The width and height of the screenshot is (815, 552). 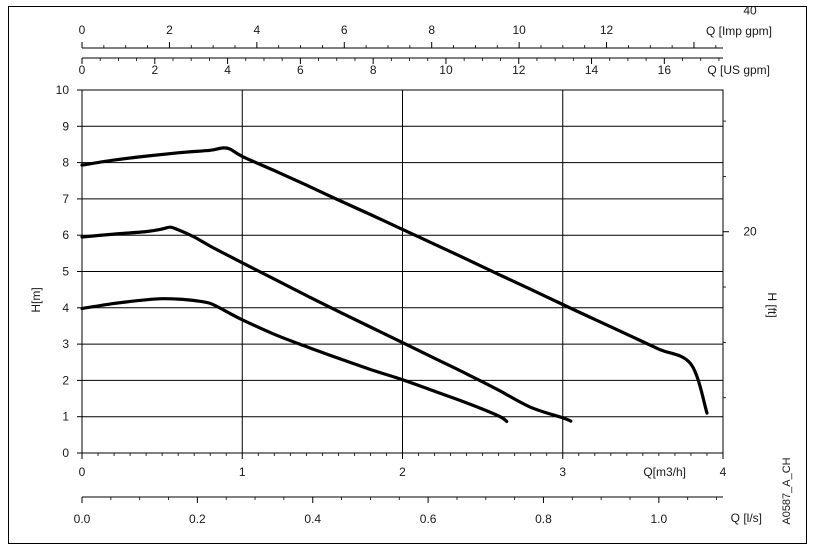 What do you see at coordinates (65, 126) in the screenshot?
I see `y-tick-label: 9` at bounding box center [65, 126].